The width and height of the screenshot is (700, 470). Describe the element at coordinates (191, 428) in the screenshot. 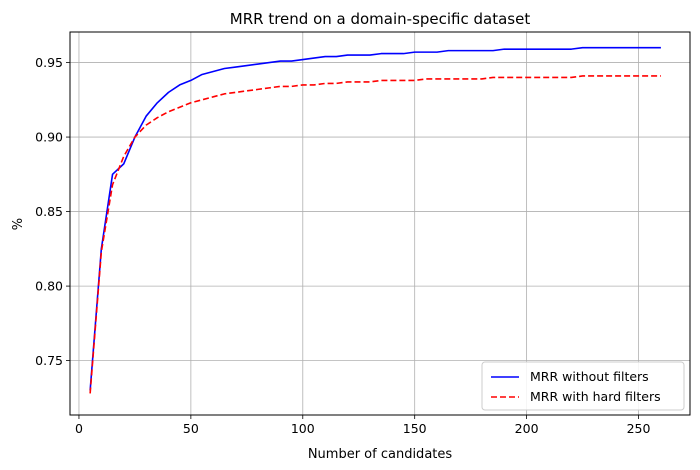

I see `x-tick-label: 50` at that location.